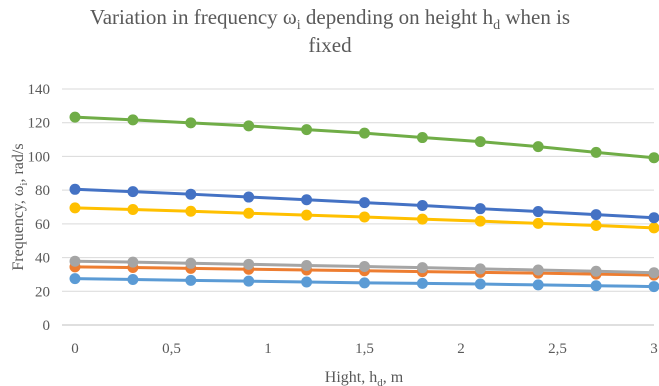  I want to click on x-tick-label: 0, so click(75, 349).